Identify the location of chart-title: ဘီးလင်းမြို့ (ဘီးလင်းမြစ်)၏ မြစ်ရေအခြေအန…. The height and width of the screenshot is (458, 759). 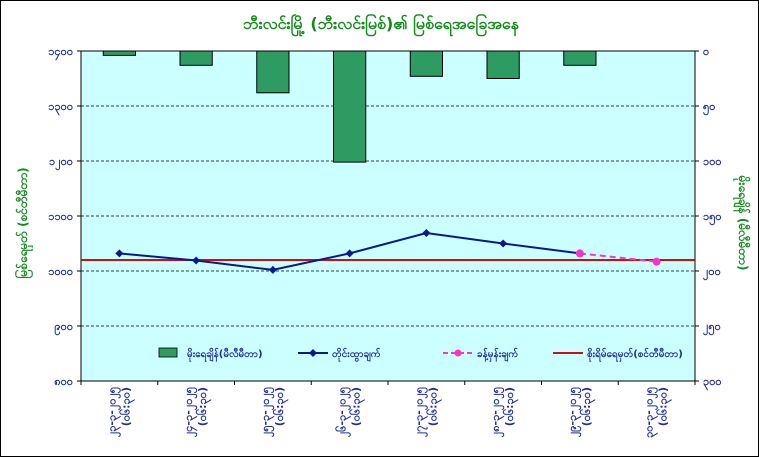
(381, 25).